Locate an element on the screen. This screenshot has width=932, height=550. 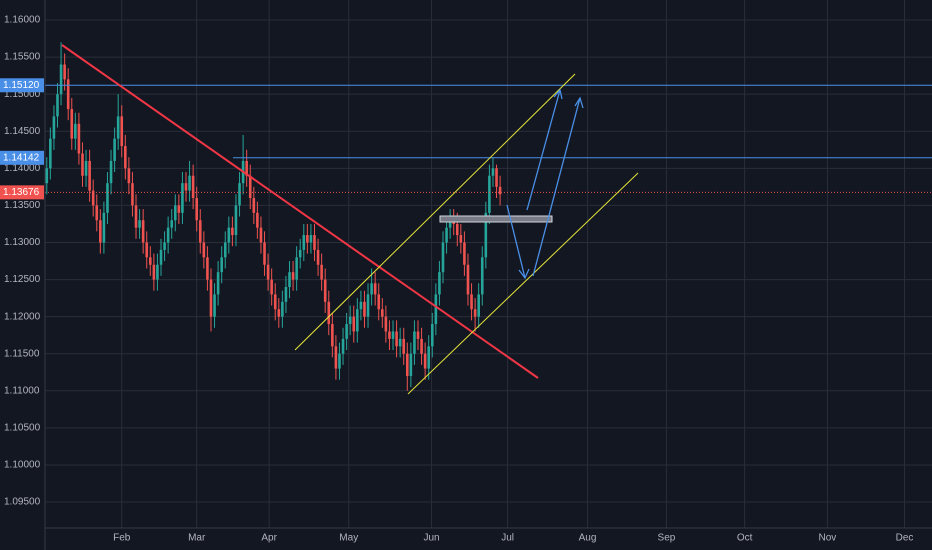
arrow-head is located at coordinates (524, 274).